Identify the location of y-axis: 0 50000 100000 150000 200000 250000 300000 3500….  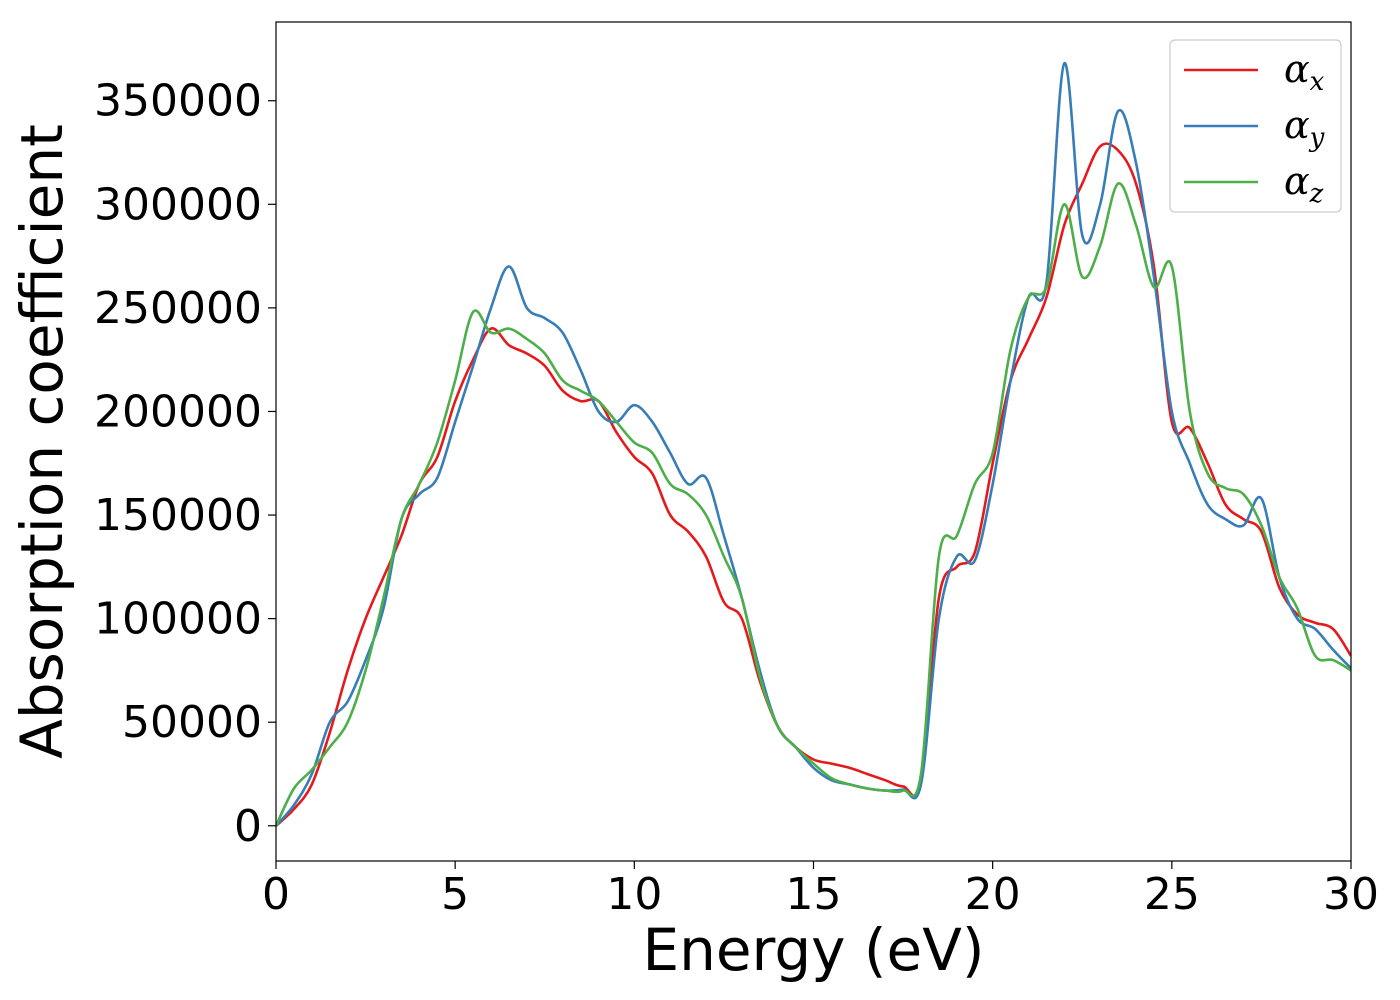
(185, 464).